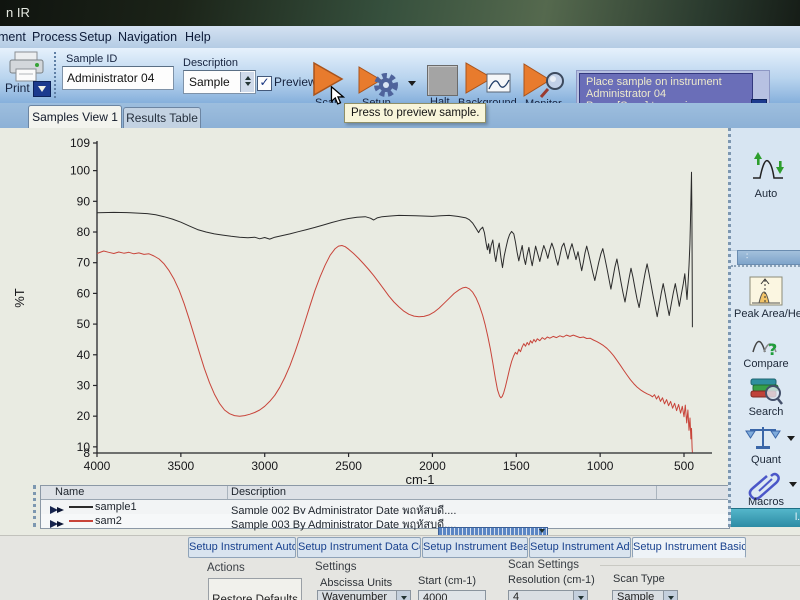 This screenshot has width=800, height=600. I want to click on menu-item-setup: Setup, so click(95, 37).